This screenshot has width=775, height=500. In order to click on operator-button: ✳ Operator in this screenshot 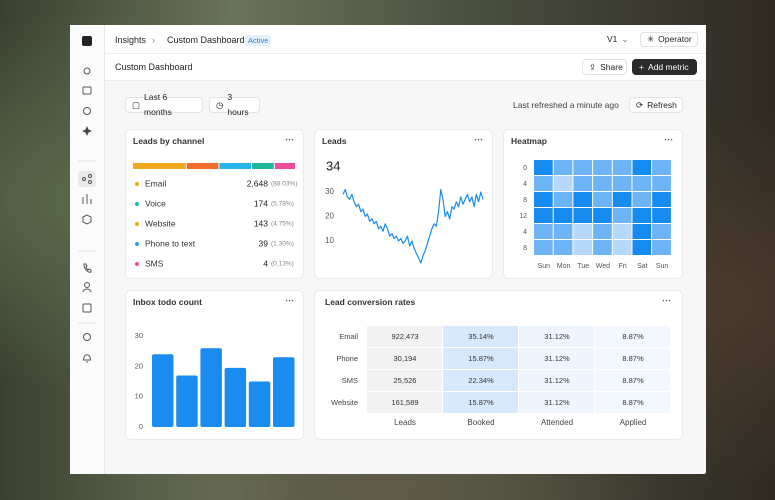, I will do `click(669, 39)`.